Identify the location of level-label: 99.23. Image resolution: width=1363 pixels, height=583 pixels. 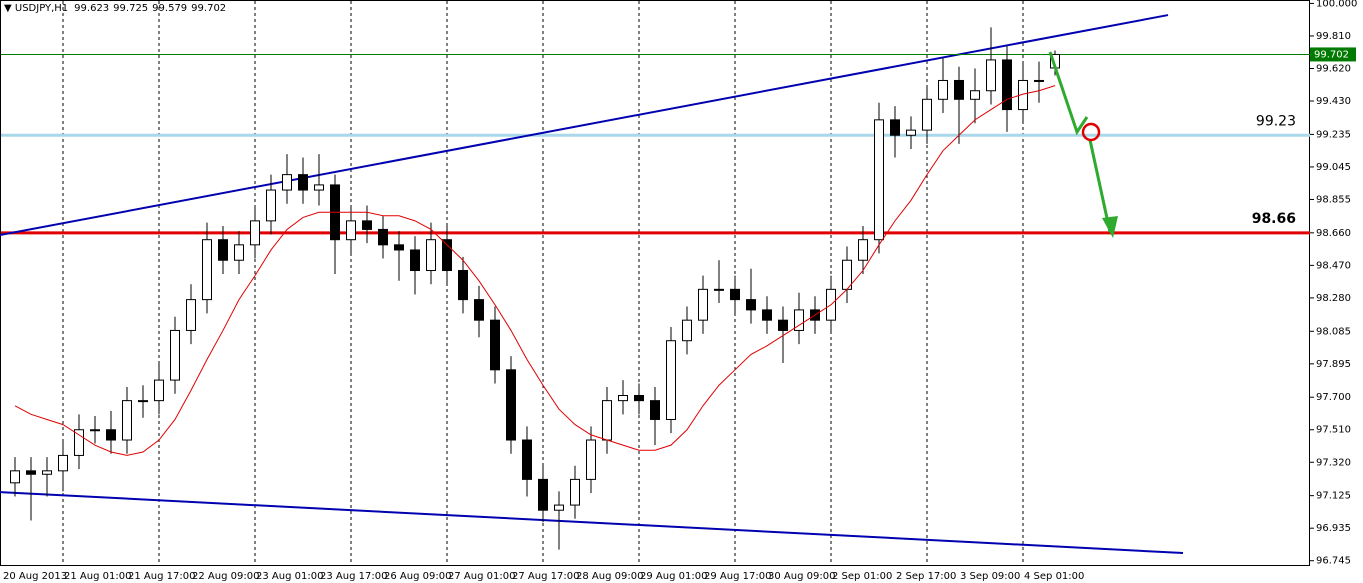
(1276, 121).